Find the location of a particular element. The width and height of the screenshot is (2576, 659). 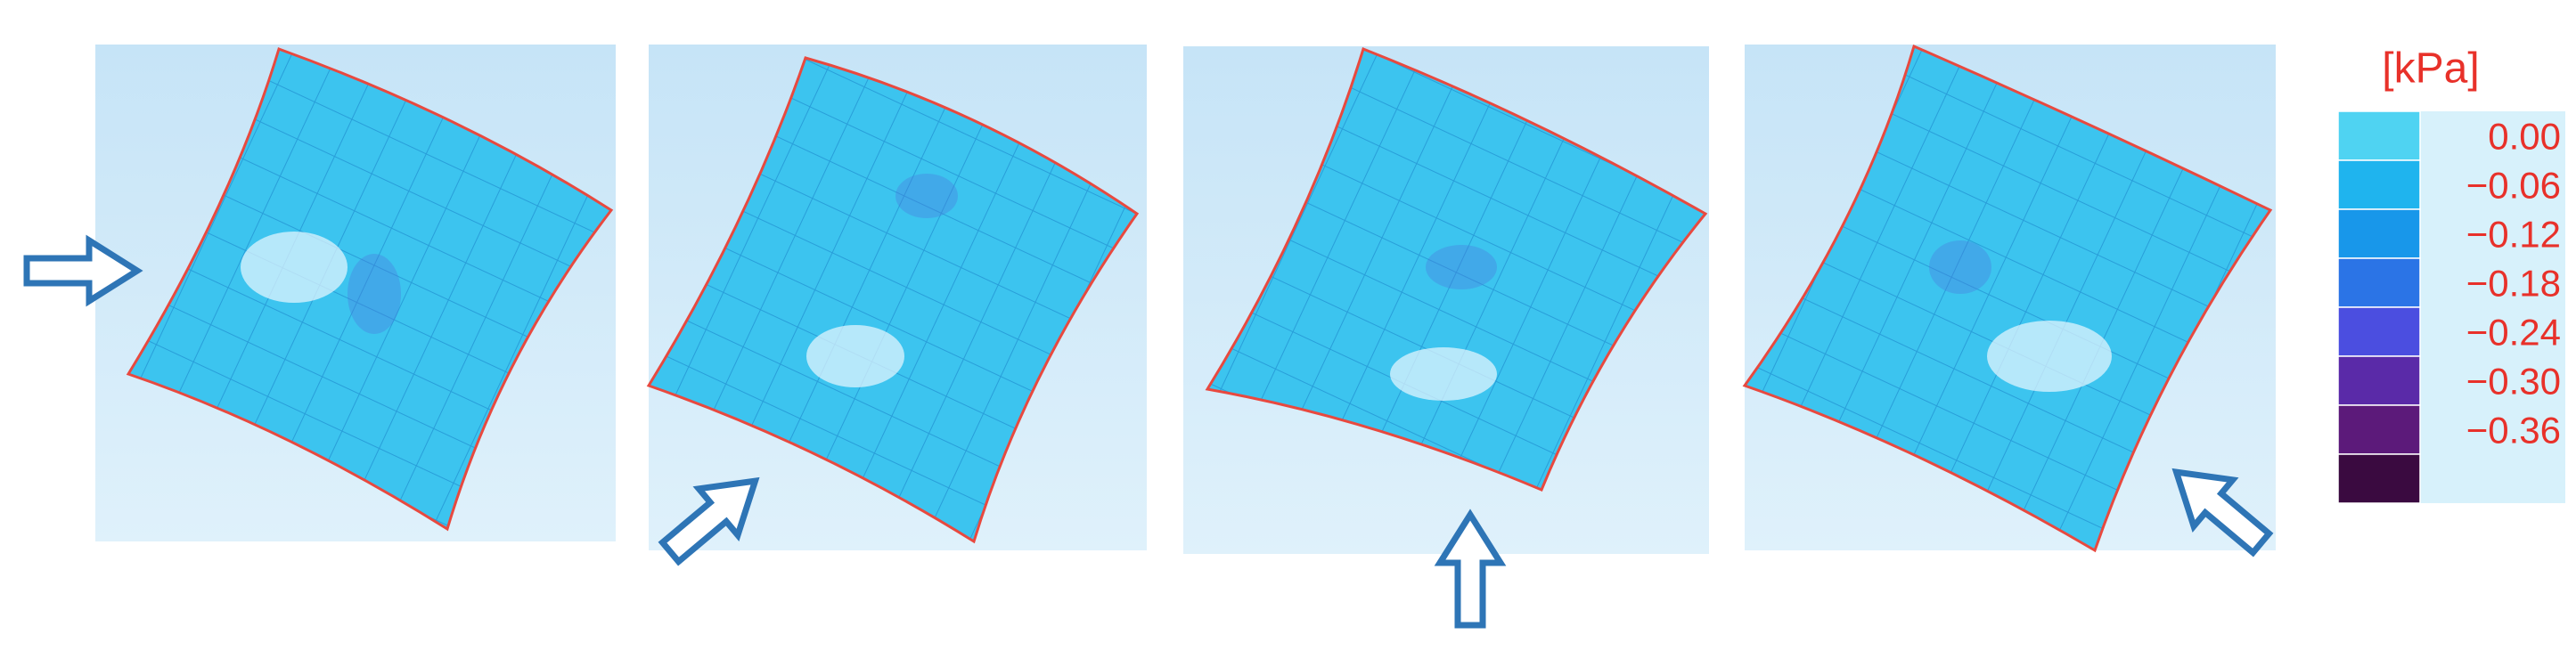

legend: [kPa] 0.00 −0.06 −0.12 −0.18 −0.24 −0.30 −0.36 is located at coordinates (2451, 274).